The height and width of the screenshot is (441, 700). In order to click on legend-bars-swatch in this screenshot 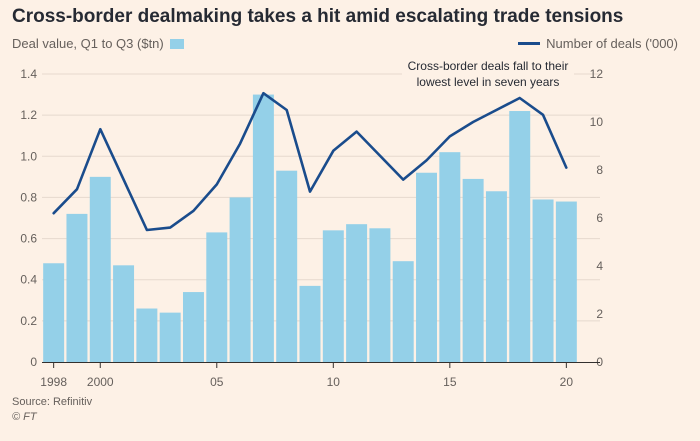, I will do `click(176, 43)`.